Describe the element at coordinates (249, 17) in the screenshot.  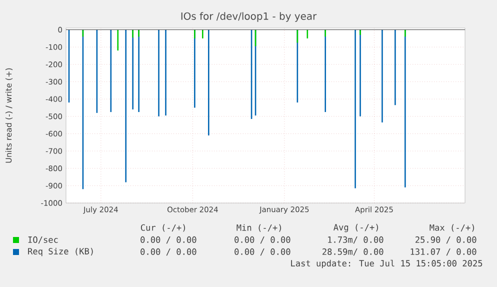
I see `chart-title: IOs for /dev/loop1 - by year` at that location.